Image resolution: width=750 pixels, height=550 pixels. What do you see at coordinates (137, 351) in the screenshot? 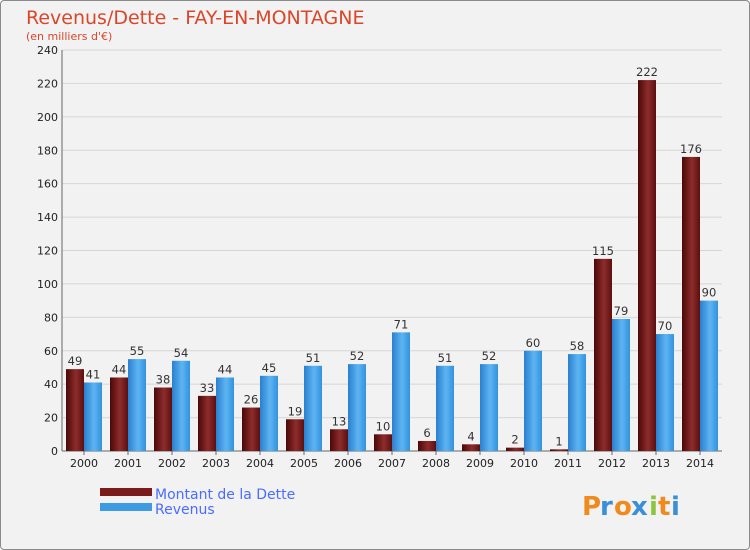
I see `data-label-revenus: 55` at bounding box center [137, 351].